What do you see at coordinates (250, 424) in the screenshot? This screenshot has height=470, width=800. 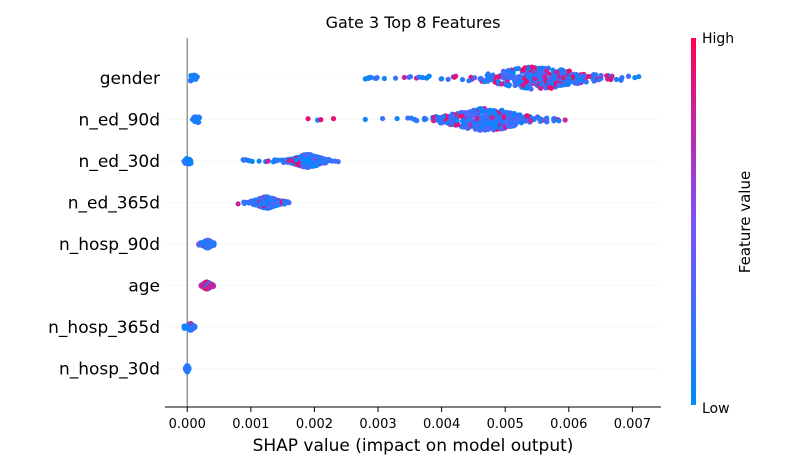 I see `x-tick-label: 0.001` at bounding box center [250, 424].